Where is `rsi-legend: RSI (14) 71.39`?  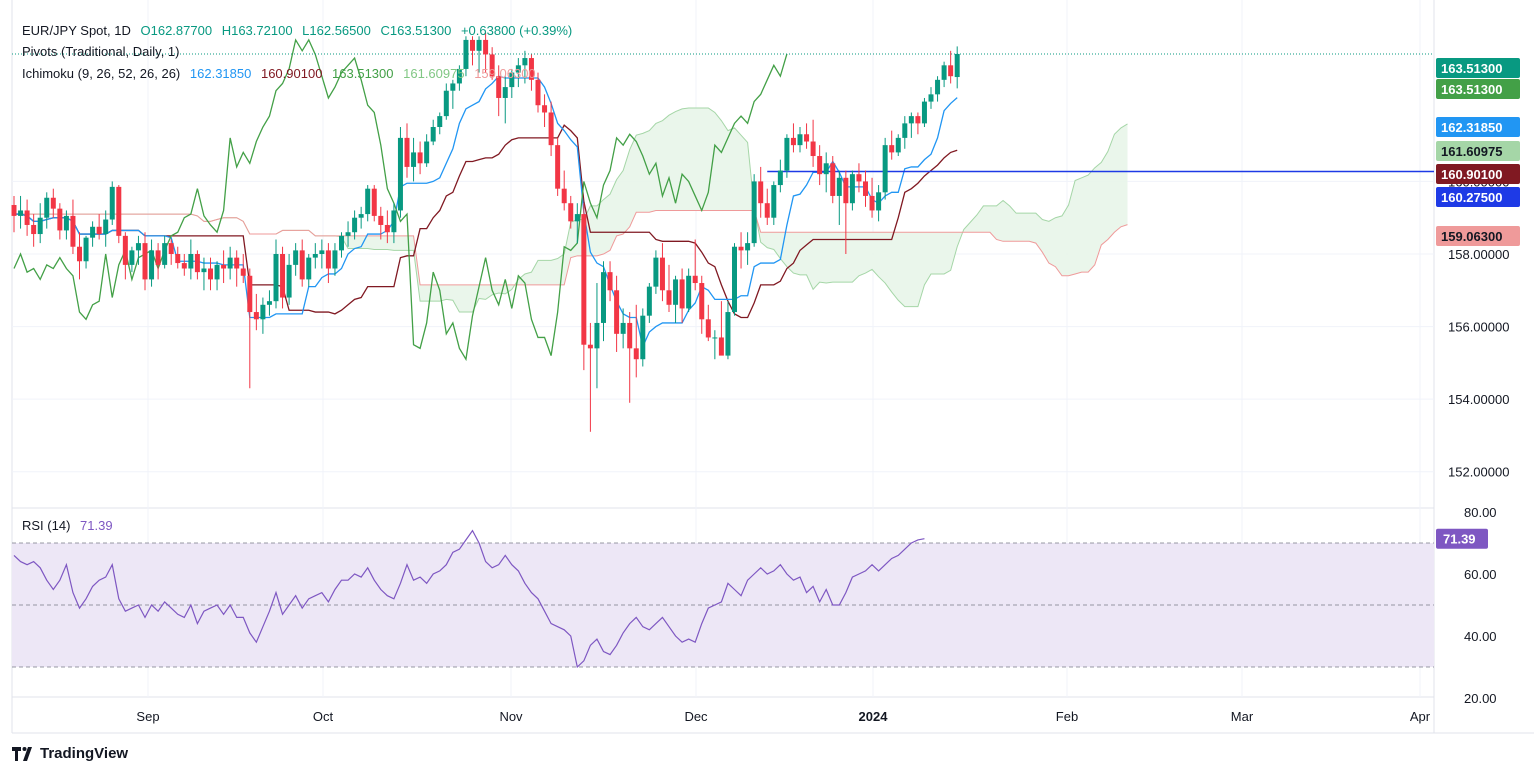
rsi-legend: RSI (14) 71.39 is located at coordinates (70, 526).